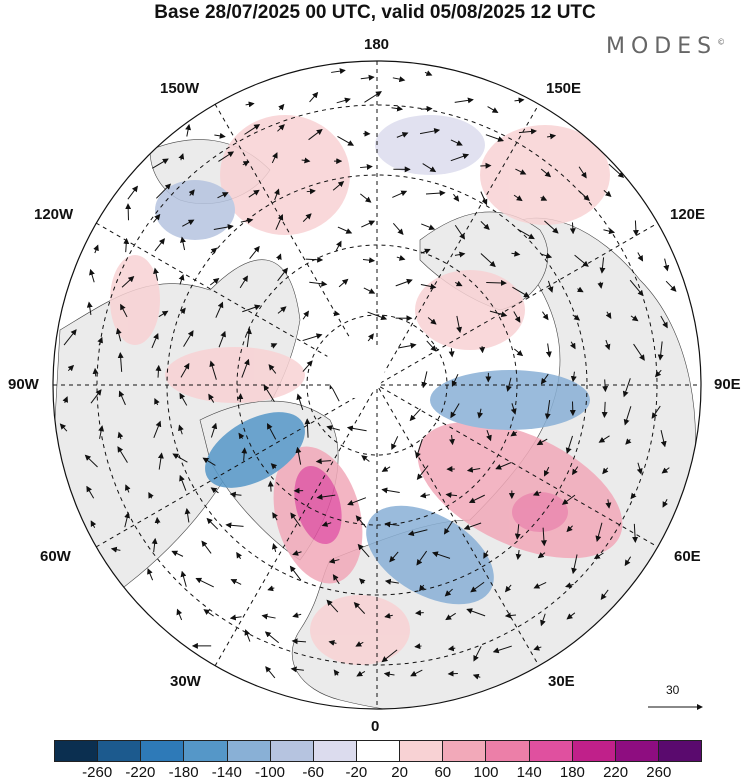 This screenshot has width=750, height=783. I want to click on negative-anomaly-siberia, so click(510, 400).